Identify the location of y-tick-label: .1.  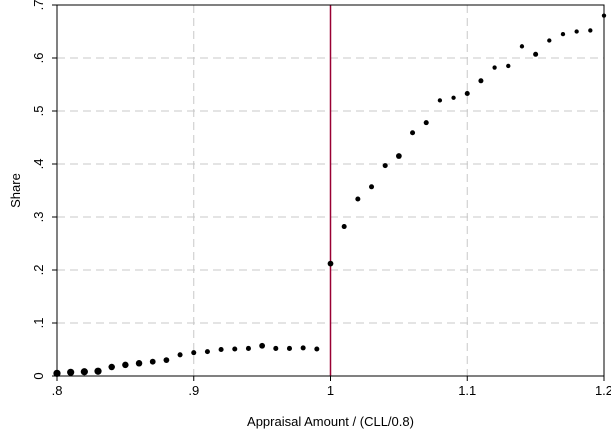
(38, 323).